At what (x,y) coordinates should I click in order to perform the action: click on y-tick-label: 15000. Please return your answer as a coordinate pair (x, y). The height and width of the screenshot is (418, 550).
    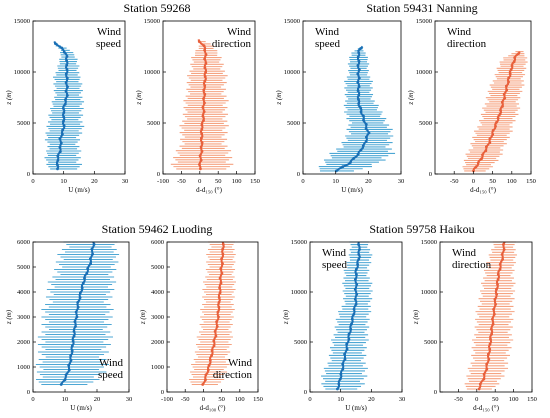
    Looking at the image, I should click on (429, 242).